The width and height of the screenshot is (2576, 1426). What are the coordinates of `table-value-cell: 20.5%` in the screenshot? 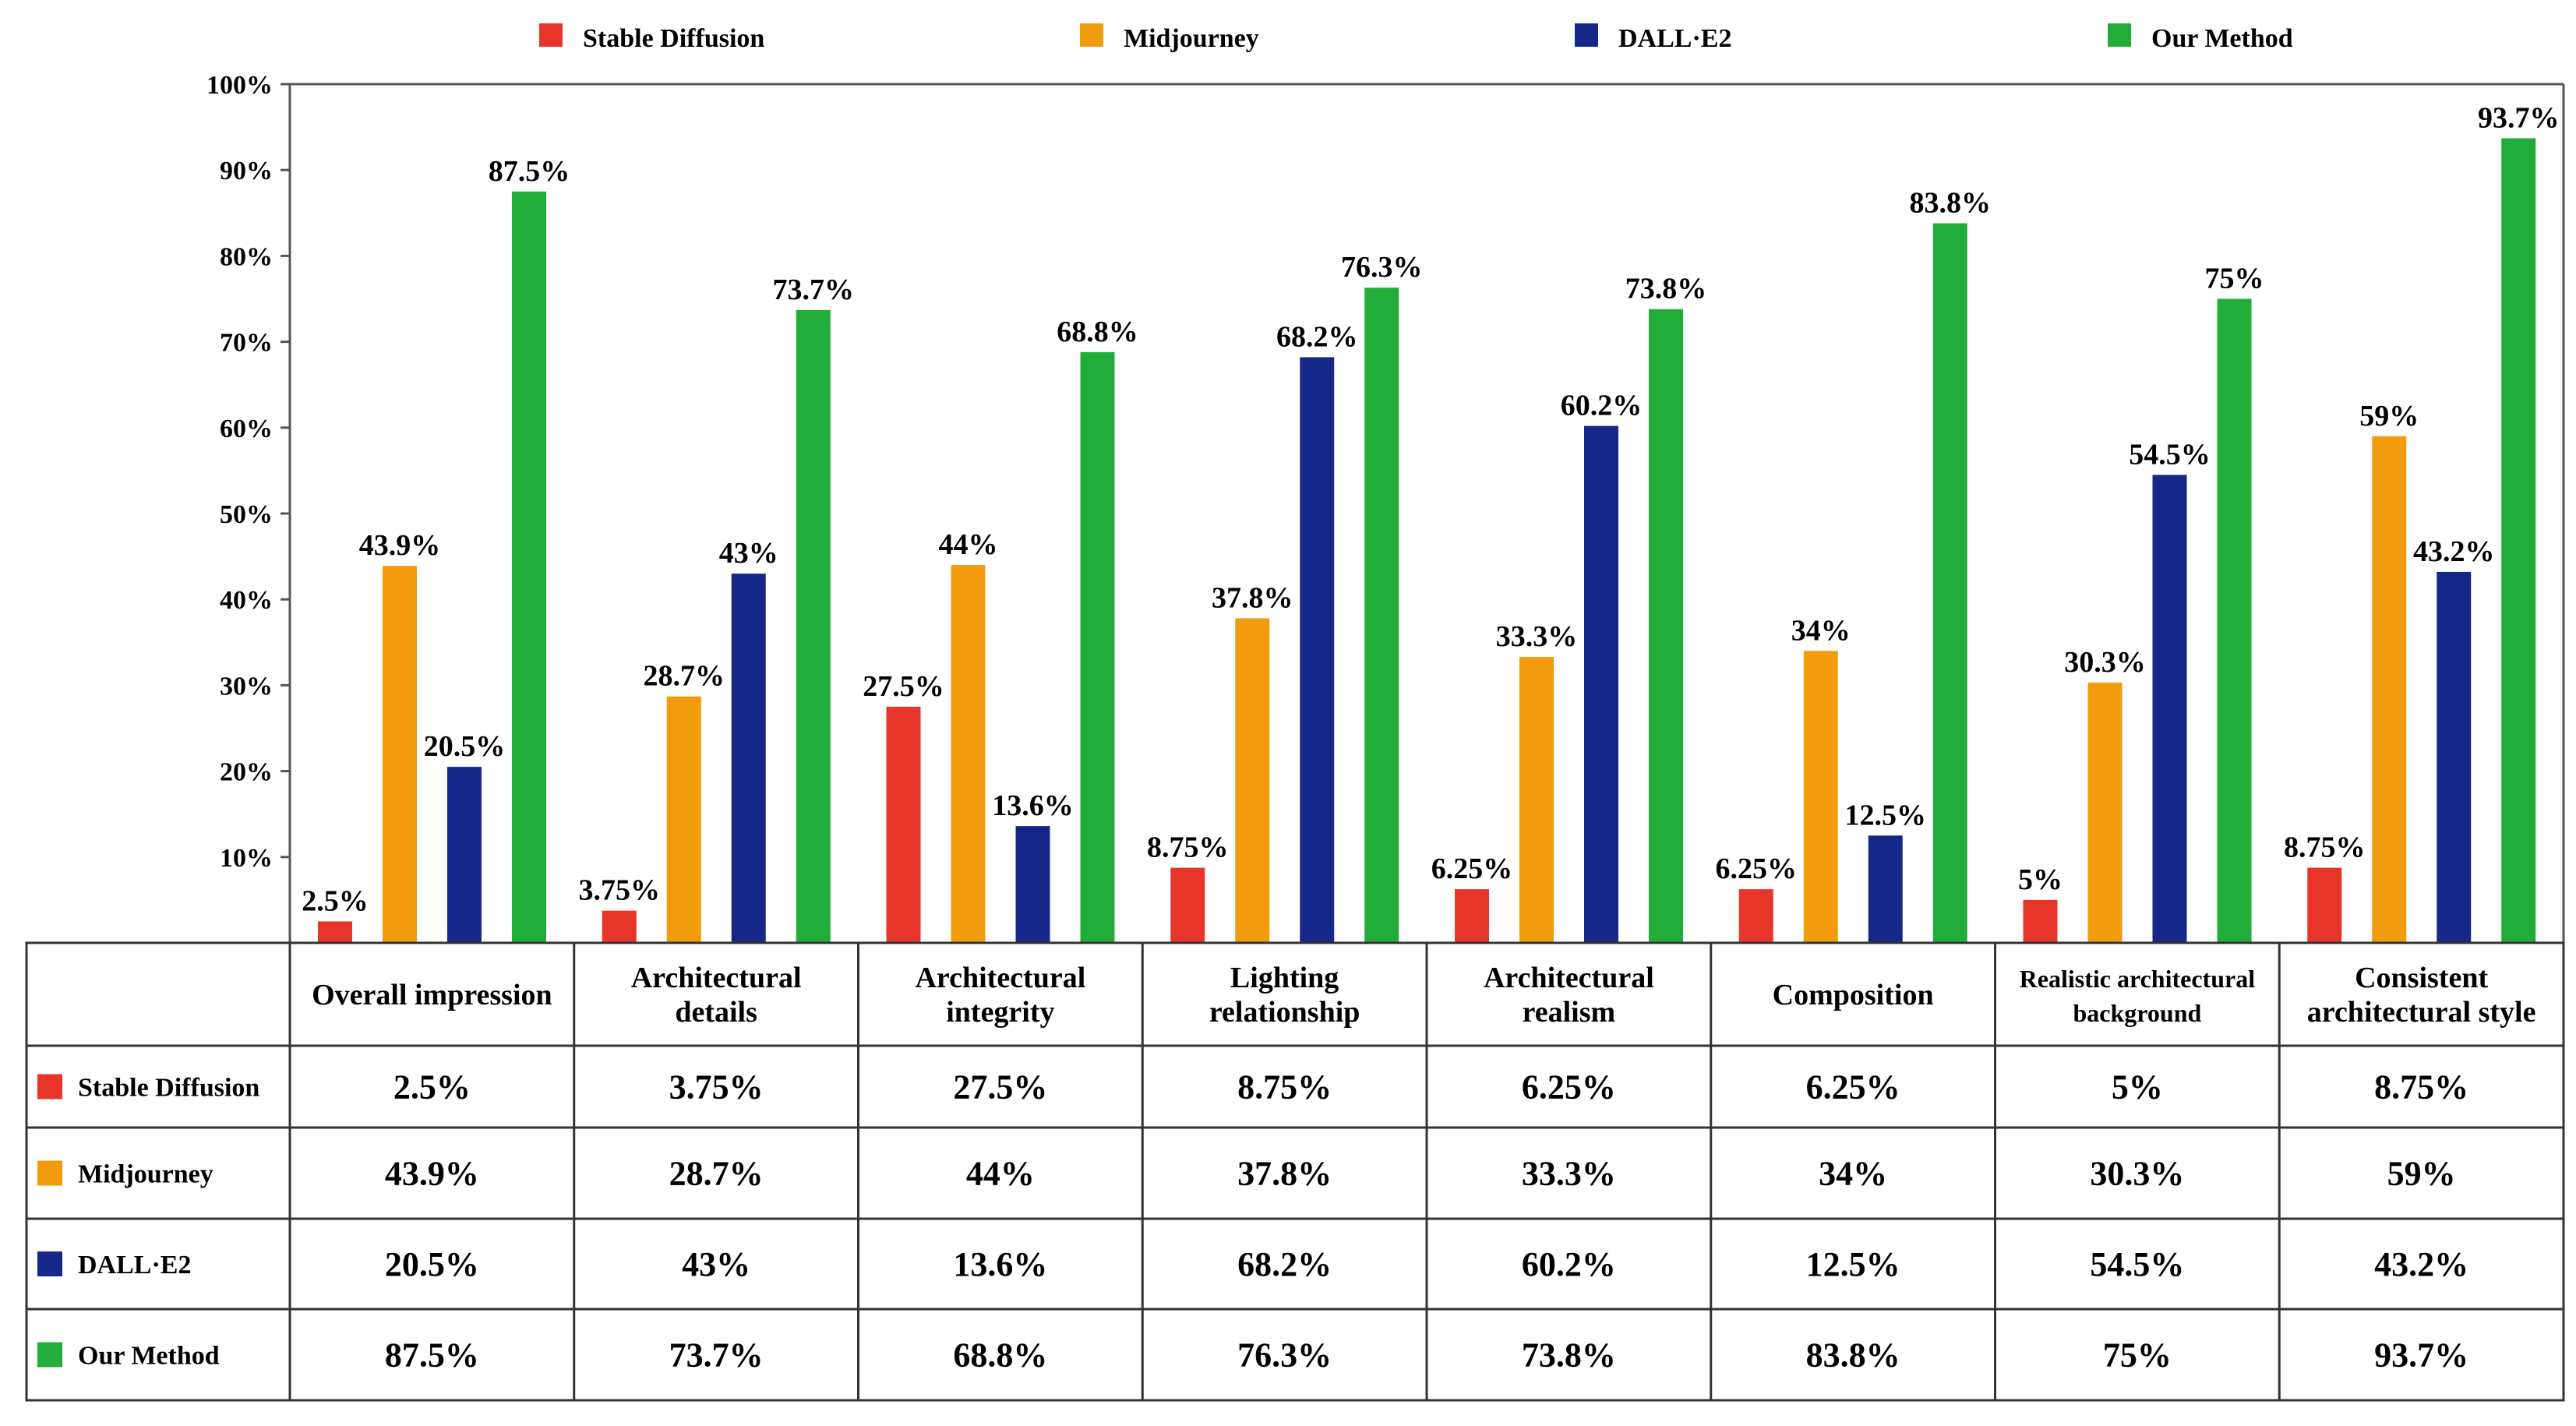 It's located at (432, 1264).